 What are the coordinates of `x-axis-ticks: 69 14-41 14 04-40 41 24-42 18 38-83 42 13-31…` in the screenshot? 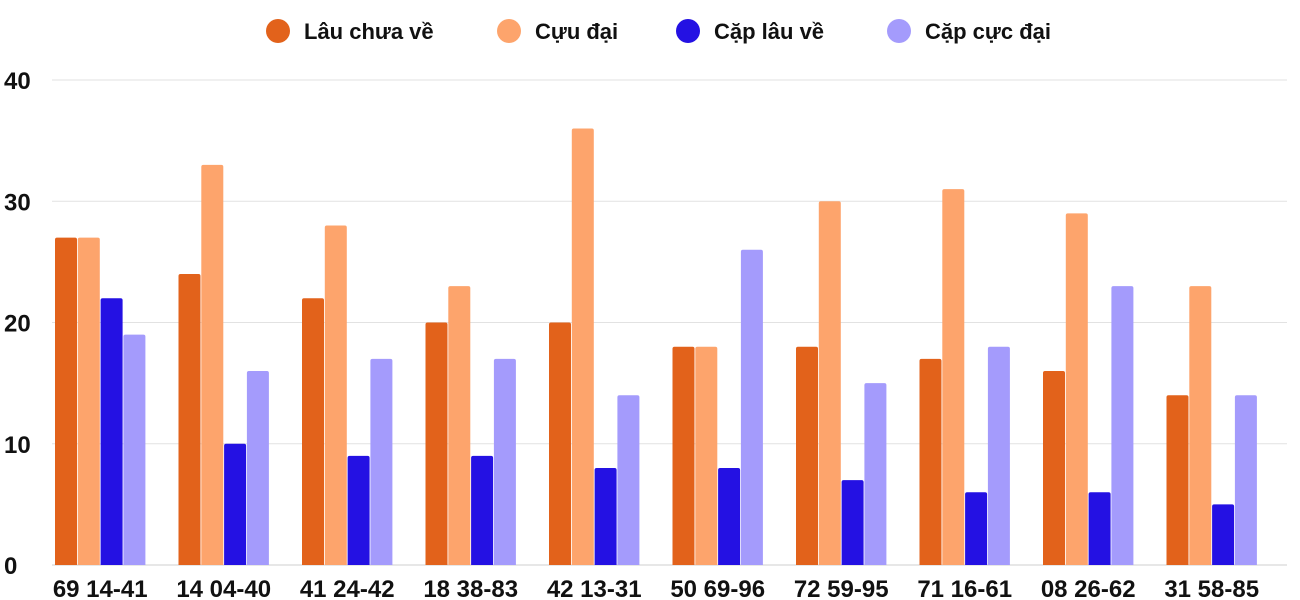 It's located at (656, 588).